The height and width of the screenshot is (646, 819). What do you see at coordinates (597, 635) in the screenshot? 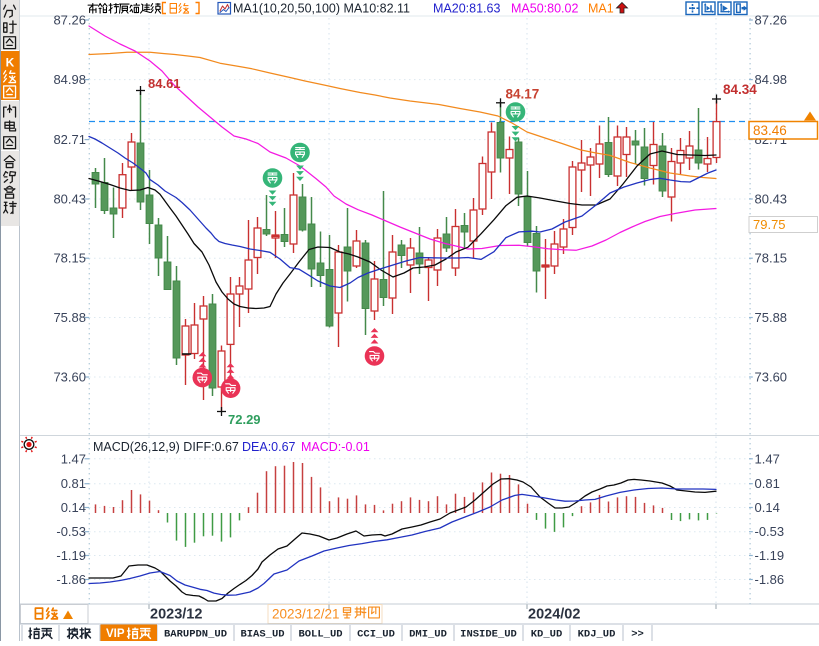
I see `svg-text: KDJ_UD` at bounding box center [597, 635].